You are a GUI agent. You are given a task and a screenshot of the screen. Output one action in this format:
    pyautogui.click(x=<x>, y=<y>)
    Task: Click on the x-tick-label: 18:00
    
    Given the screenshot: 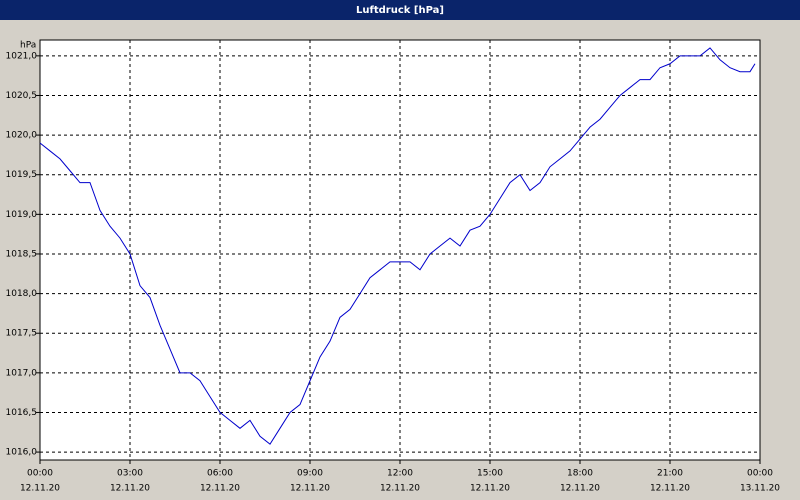 What is the action you would take?
    pyautogui.click(x=580, y=474)
    